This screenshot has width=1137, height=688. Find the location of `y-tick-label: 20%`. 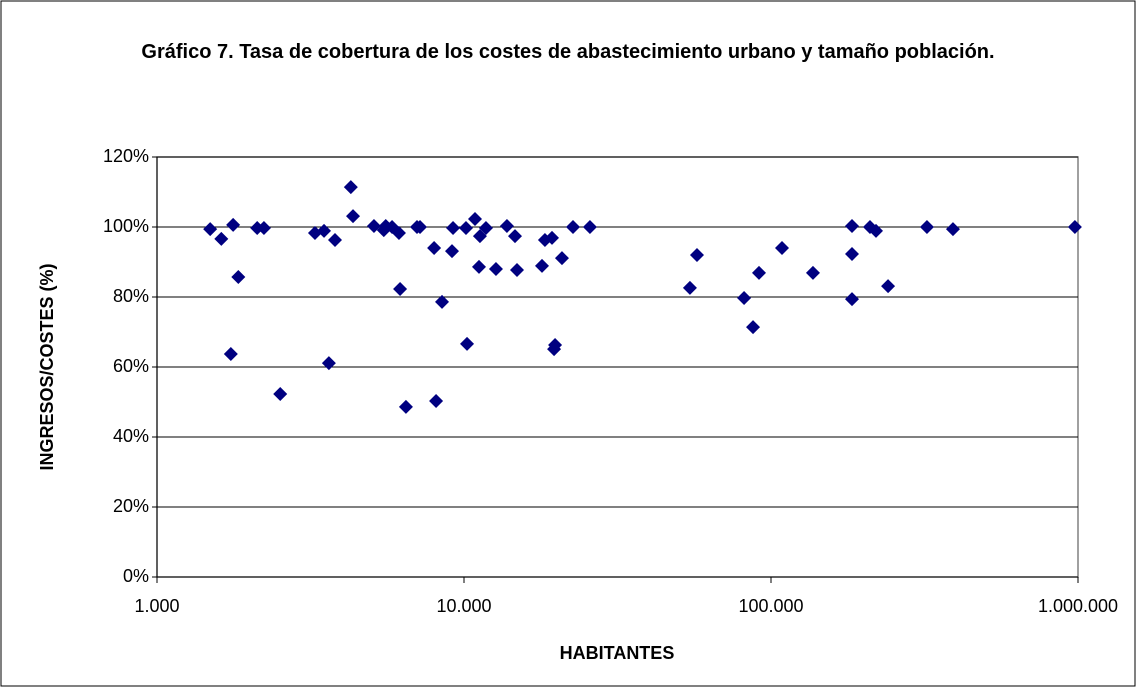

y-tick-label: 20% is located at coordinates (131, 506).